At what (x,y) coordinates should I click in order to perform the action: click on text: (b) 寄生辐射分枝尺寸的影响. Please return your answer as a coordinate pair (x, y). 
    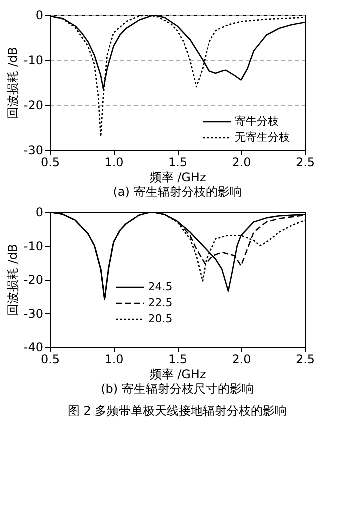
    Looking at the image, I should click on (177, 389).